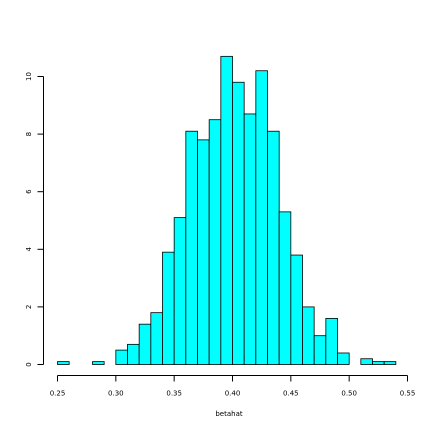  I want to click on y-tick-label-1: 2, so click(29, 307).